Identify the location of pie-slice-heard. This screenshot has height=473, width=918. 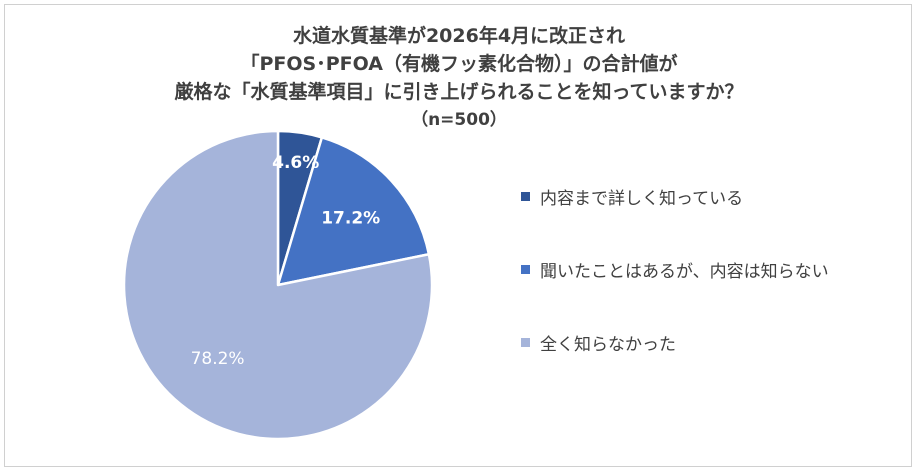
(353, 211).